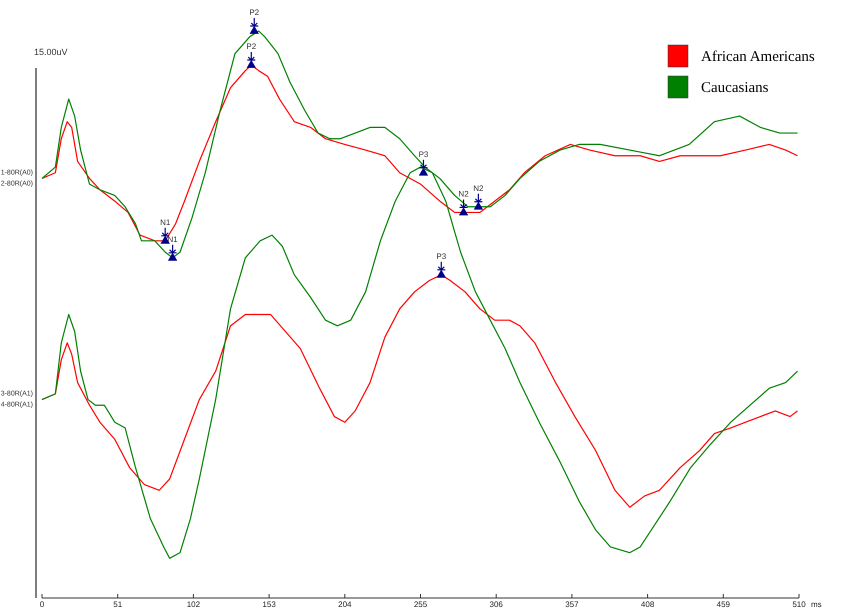 The width and height of the screenshot is (843, 613). Describe the element at coordinates (735, 88) in the screenshot. I see `legend-label: Caucasians` at that location.